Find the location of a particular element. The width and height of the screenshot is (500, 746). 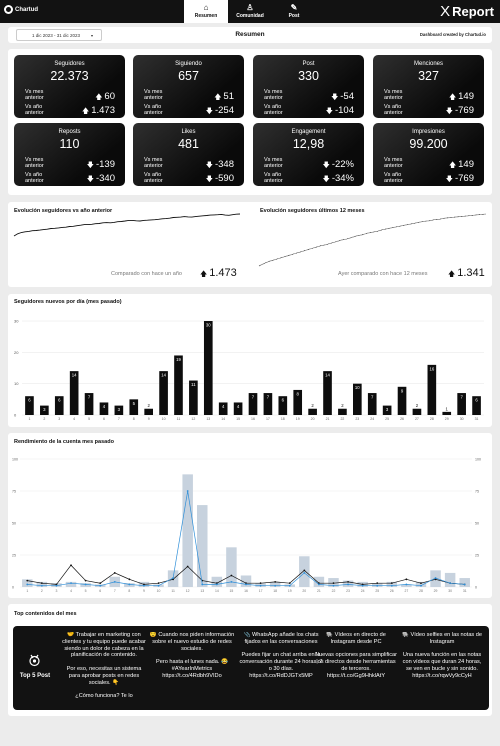

date-range-selector: 1 dic 2023 - 31 dic 2023 ▾ is located at coordinates (59, 35).